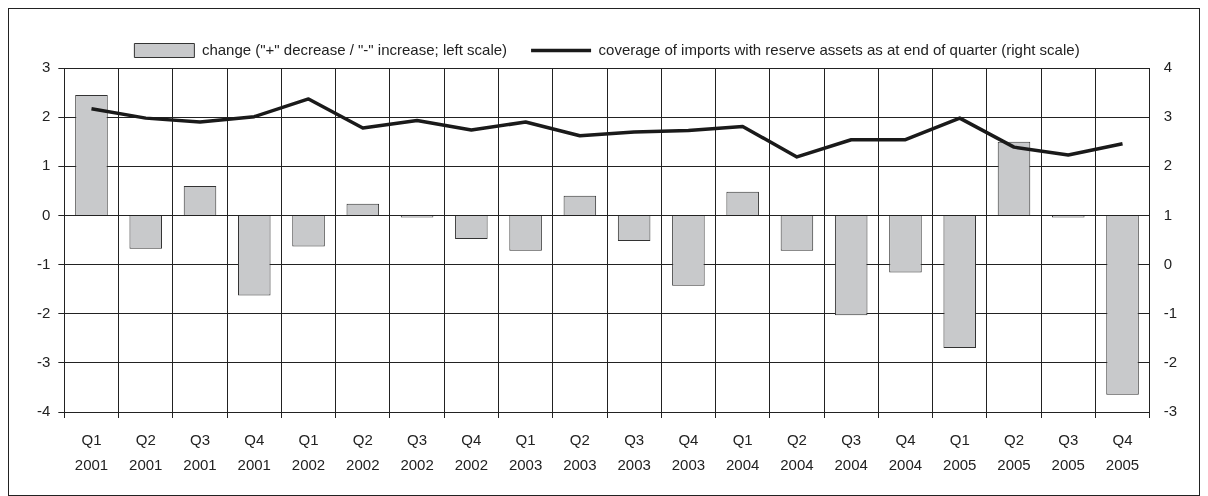 Image resolution: width=1208 pixels, height=496 pixels. What do you see at coordinates (363, 452) in the screenshot?
I see `x-tick-label: Q2 2002` at bounding box center [363, 452].